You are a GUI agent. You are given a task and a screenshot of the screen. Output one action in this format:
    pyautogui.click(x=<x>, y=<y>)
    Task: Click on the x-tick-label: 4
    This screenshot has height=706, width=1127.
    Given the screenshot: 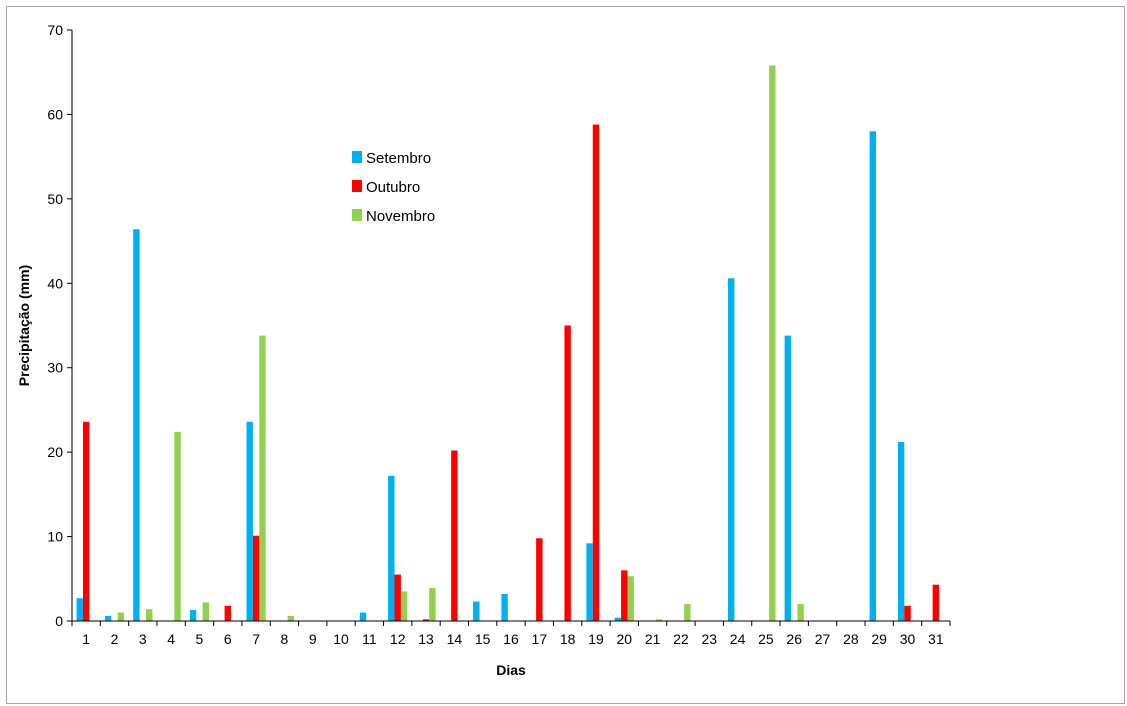 What is the action you would take?
    pyautogui.click(x=171, y=639)
    